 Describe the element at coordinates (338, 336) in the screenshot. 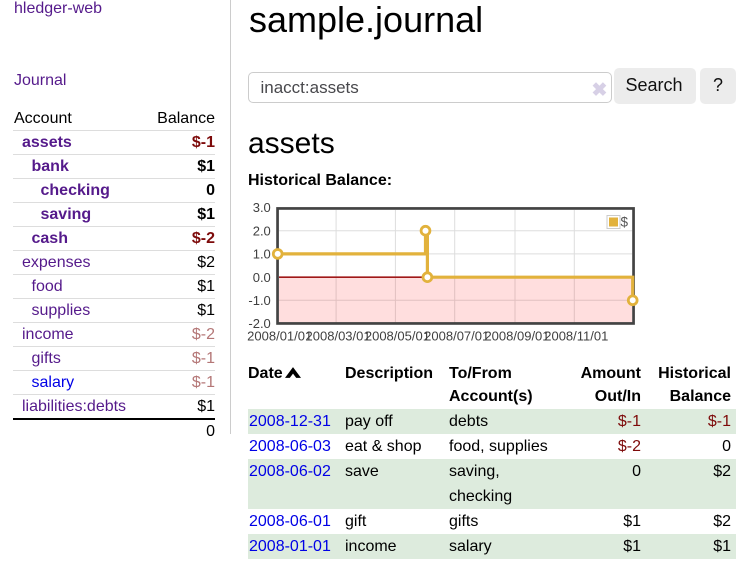

I see `svg-text: 2008/03/01` at that location.